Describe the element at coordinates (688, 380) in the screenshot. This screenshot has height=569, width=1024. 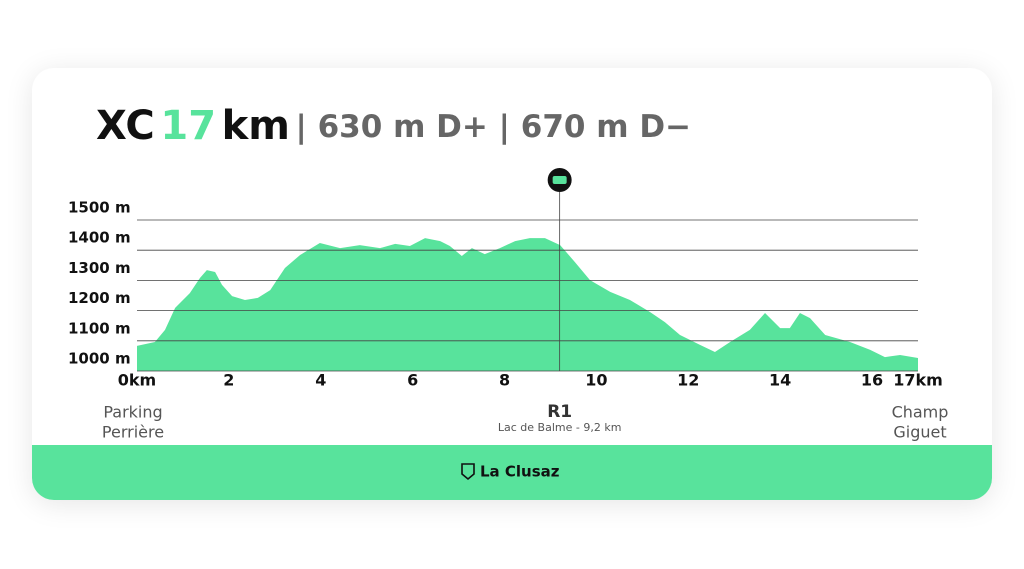
I see `x-tick-label: 12` at that location.